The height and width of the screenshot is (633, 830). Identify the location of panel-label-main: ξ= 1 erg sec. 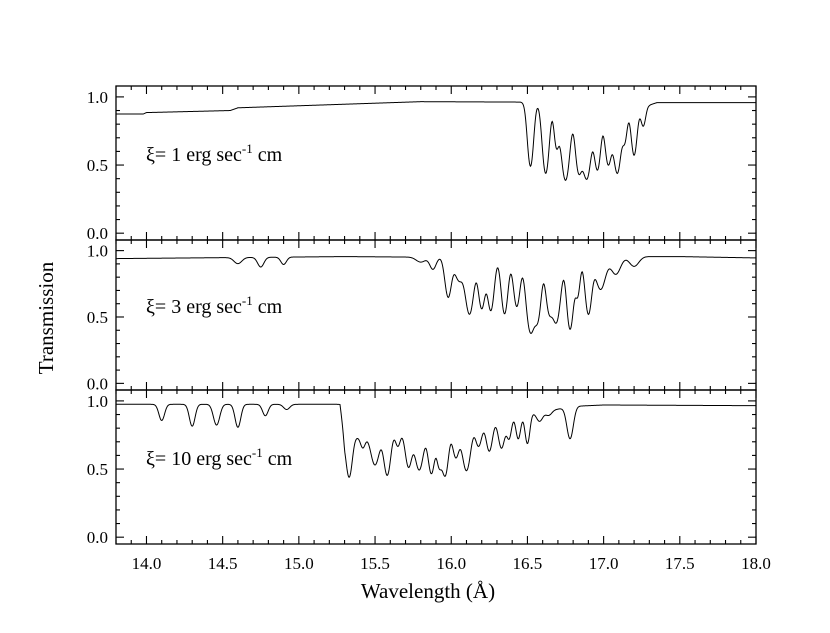
(194, 155).